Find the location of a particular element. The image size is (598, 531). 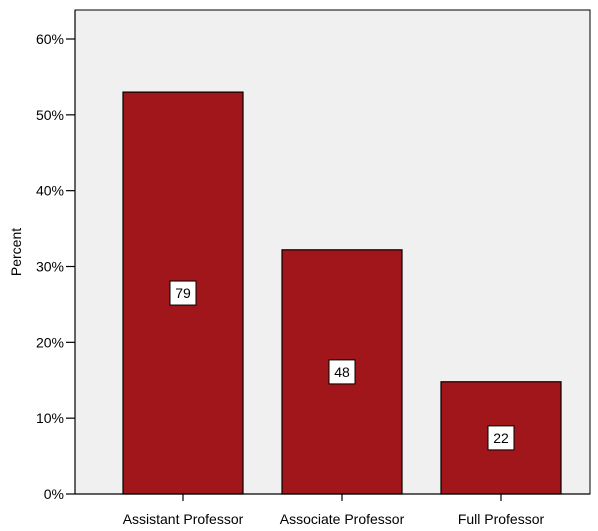

x-tick-label: Assistant Professor is located at coordinates (183, 519).